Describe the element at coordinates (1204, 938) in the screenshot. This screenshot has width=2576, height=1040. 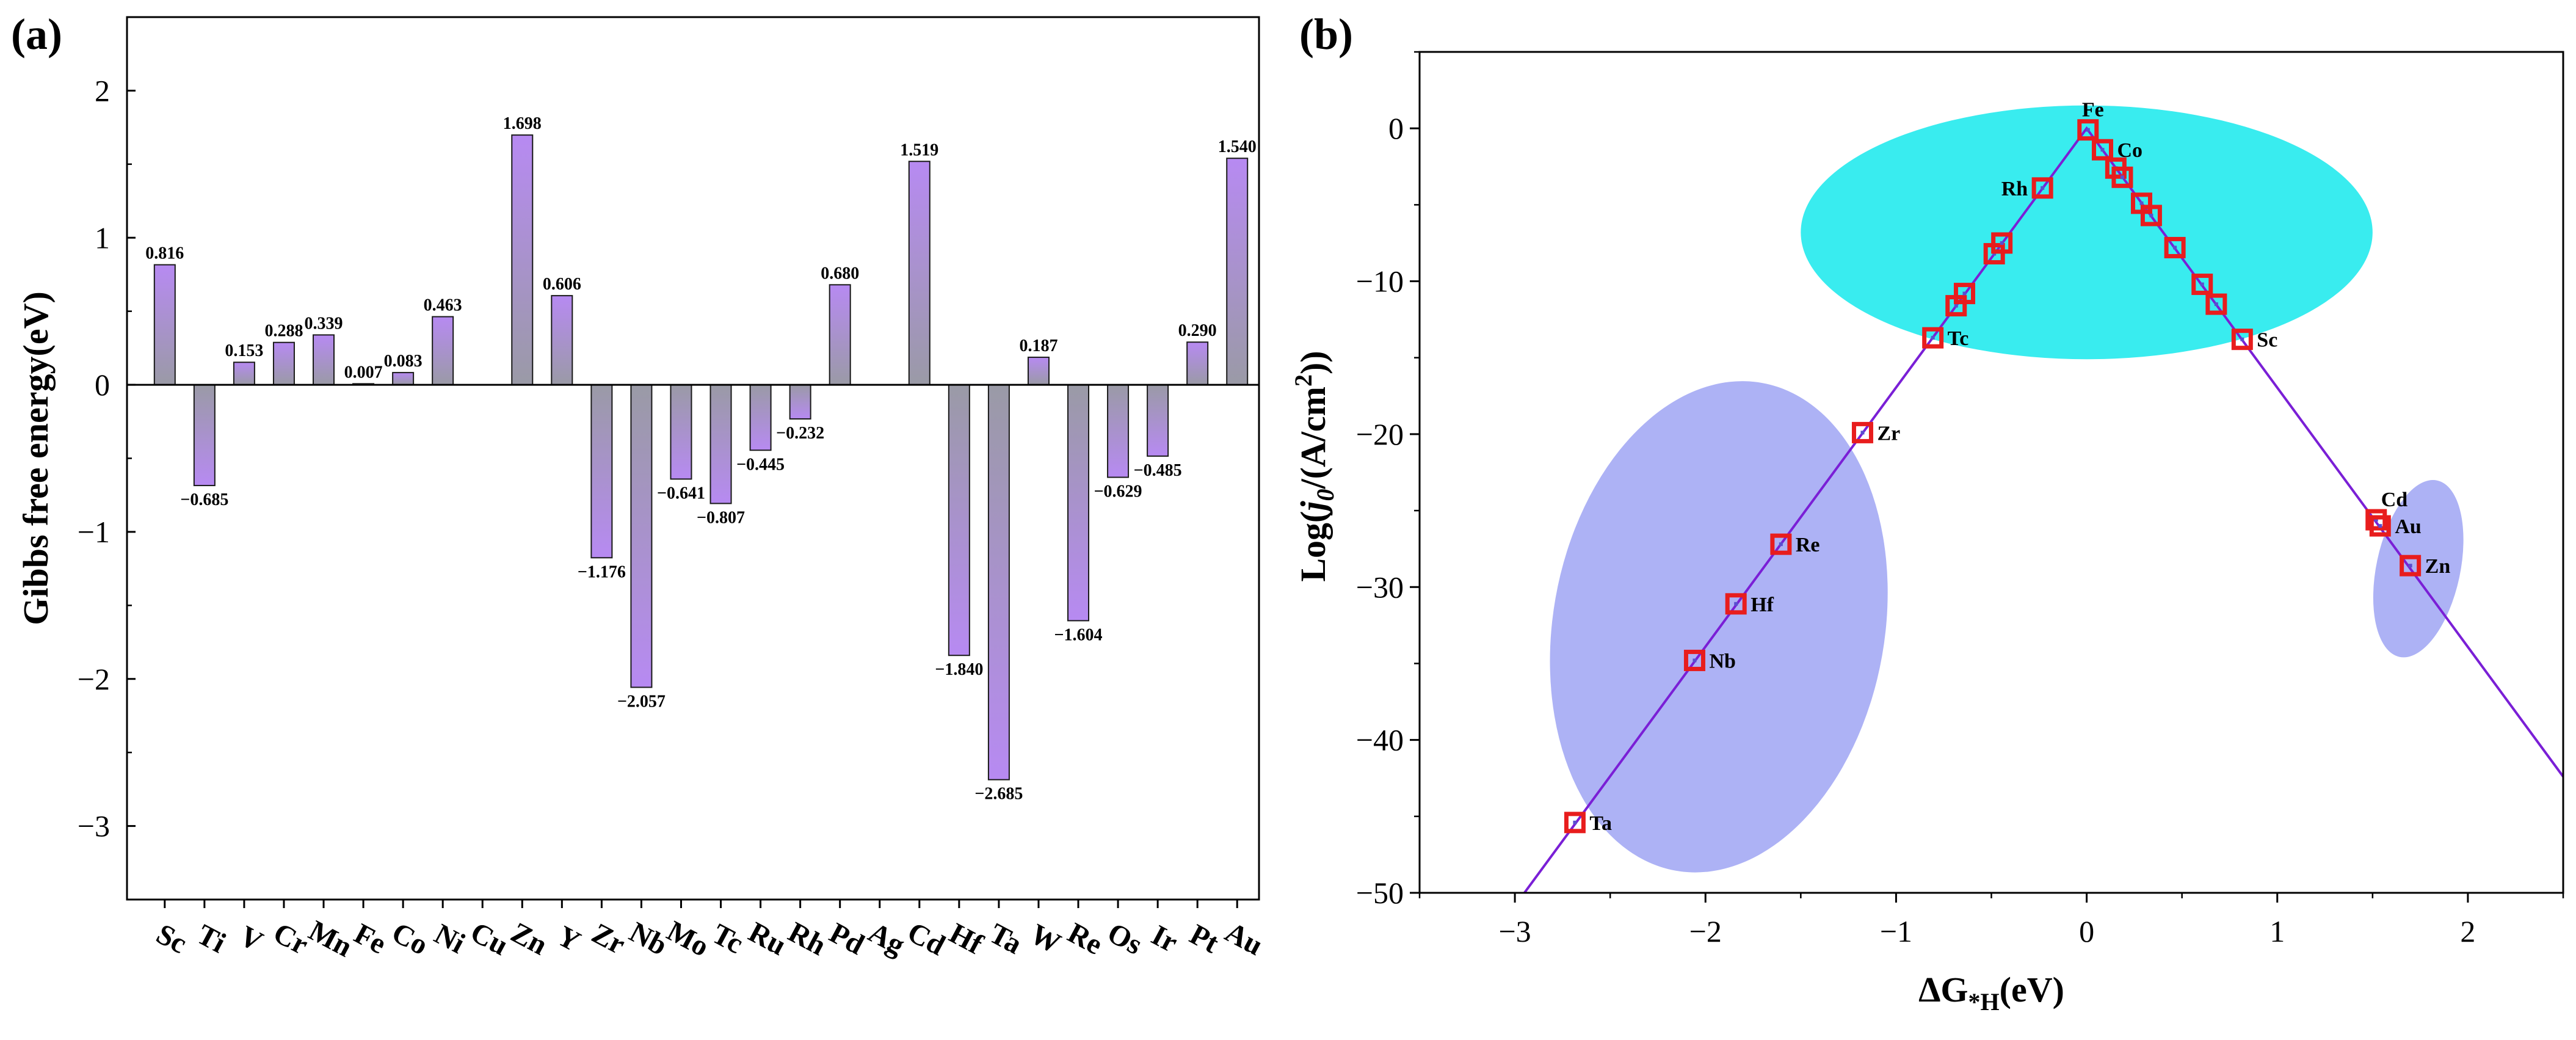
I see `category-Pt: Pt` at that location.